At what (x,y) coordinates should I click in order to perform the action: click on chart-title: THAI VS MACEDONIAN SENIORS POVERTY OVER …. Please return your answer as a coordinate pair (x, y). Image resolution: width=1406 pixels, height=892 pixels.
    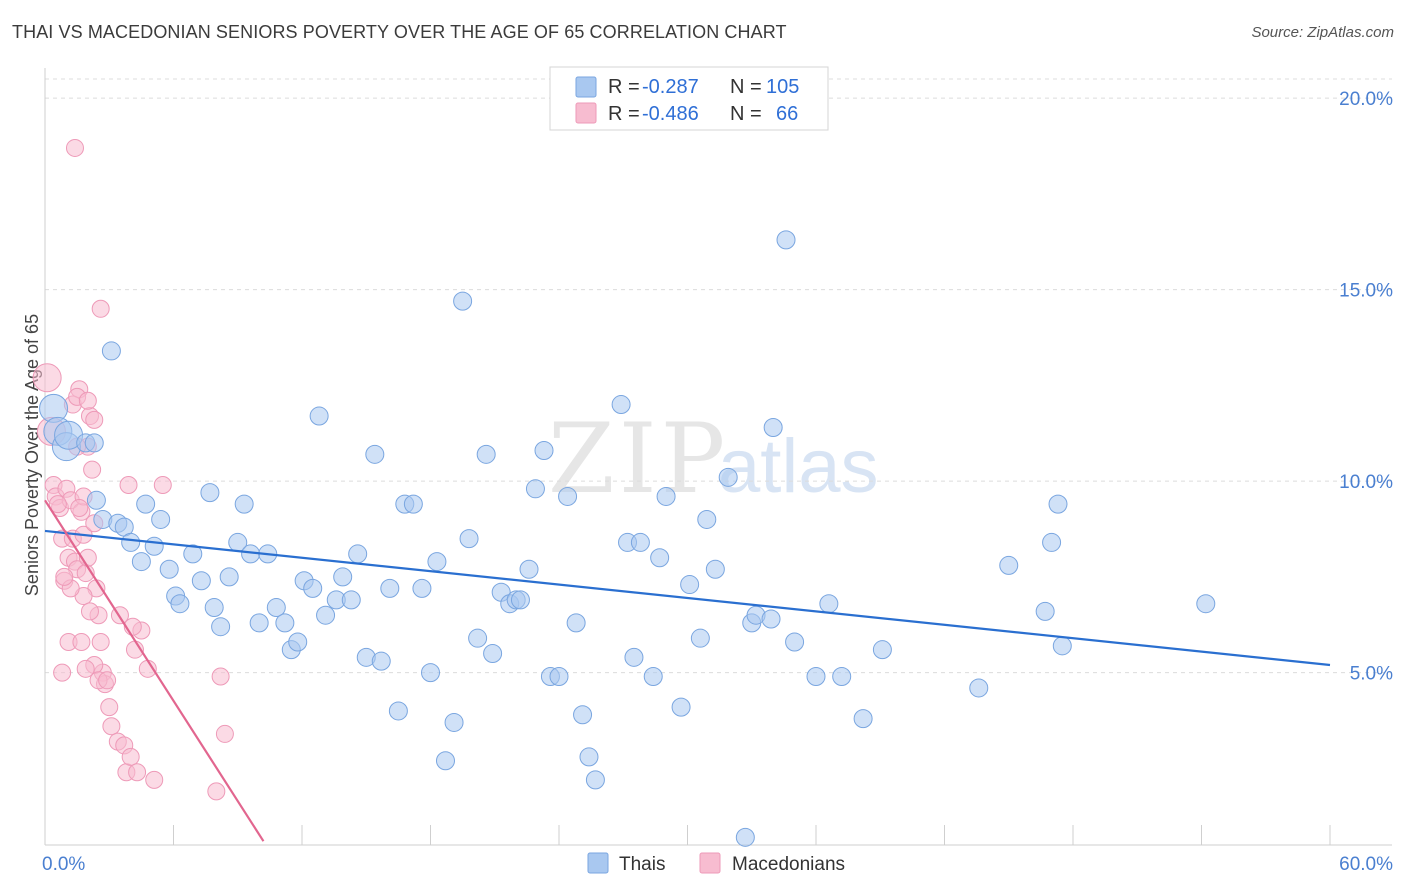
    Looking at the image, I should click on (399, 32).